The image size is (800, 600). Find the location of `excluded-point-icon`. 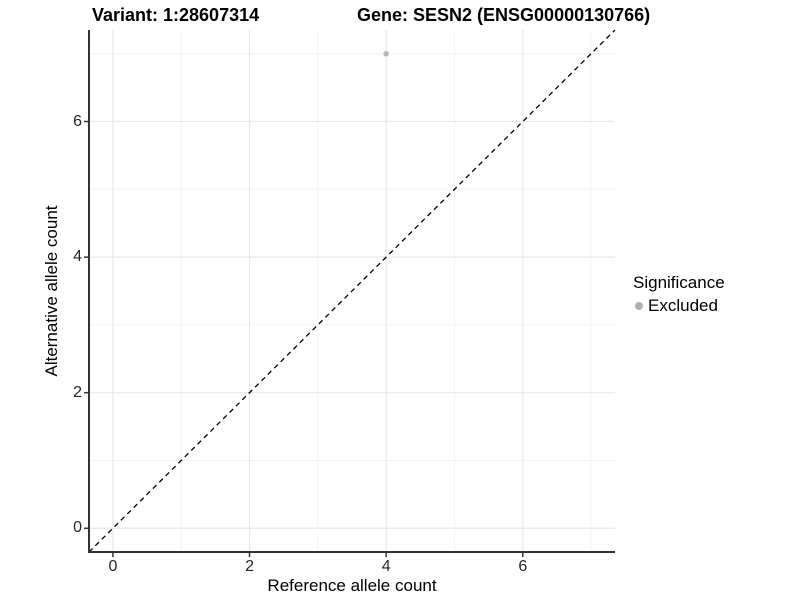

excluded-point-icon is located at coordinates (638, 306).